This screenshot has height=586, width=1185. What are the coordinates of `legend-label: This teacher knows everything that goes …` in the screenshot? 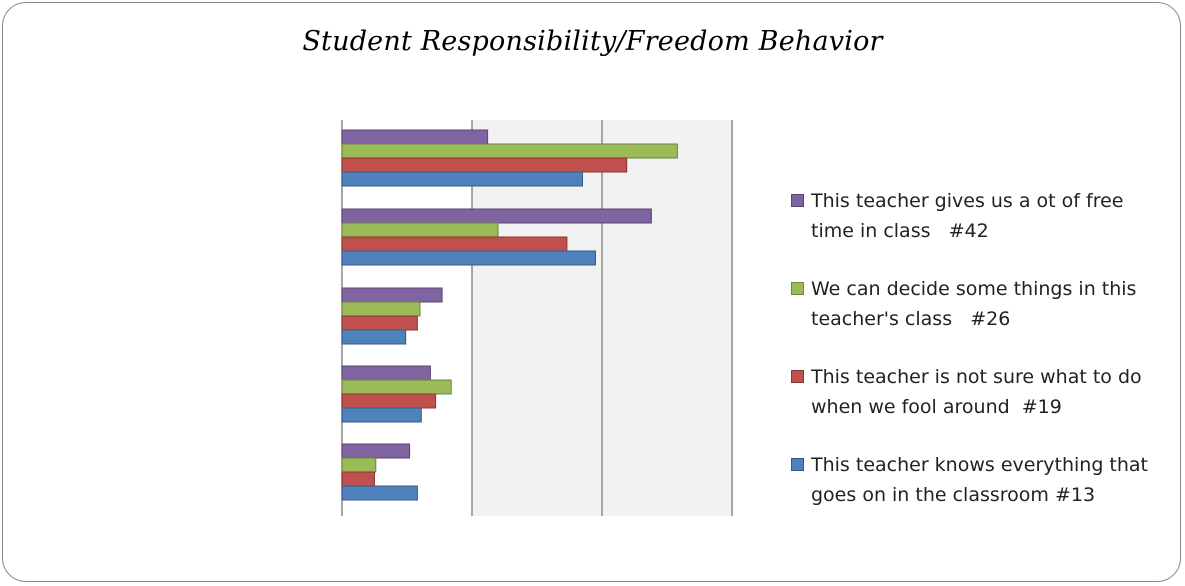 It's located at (983, 480).